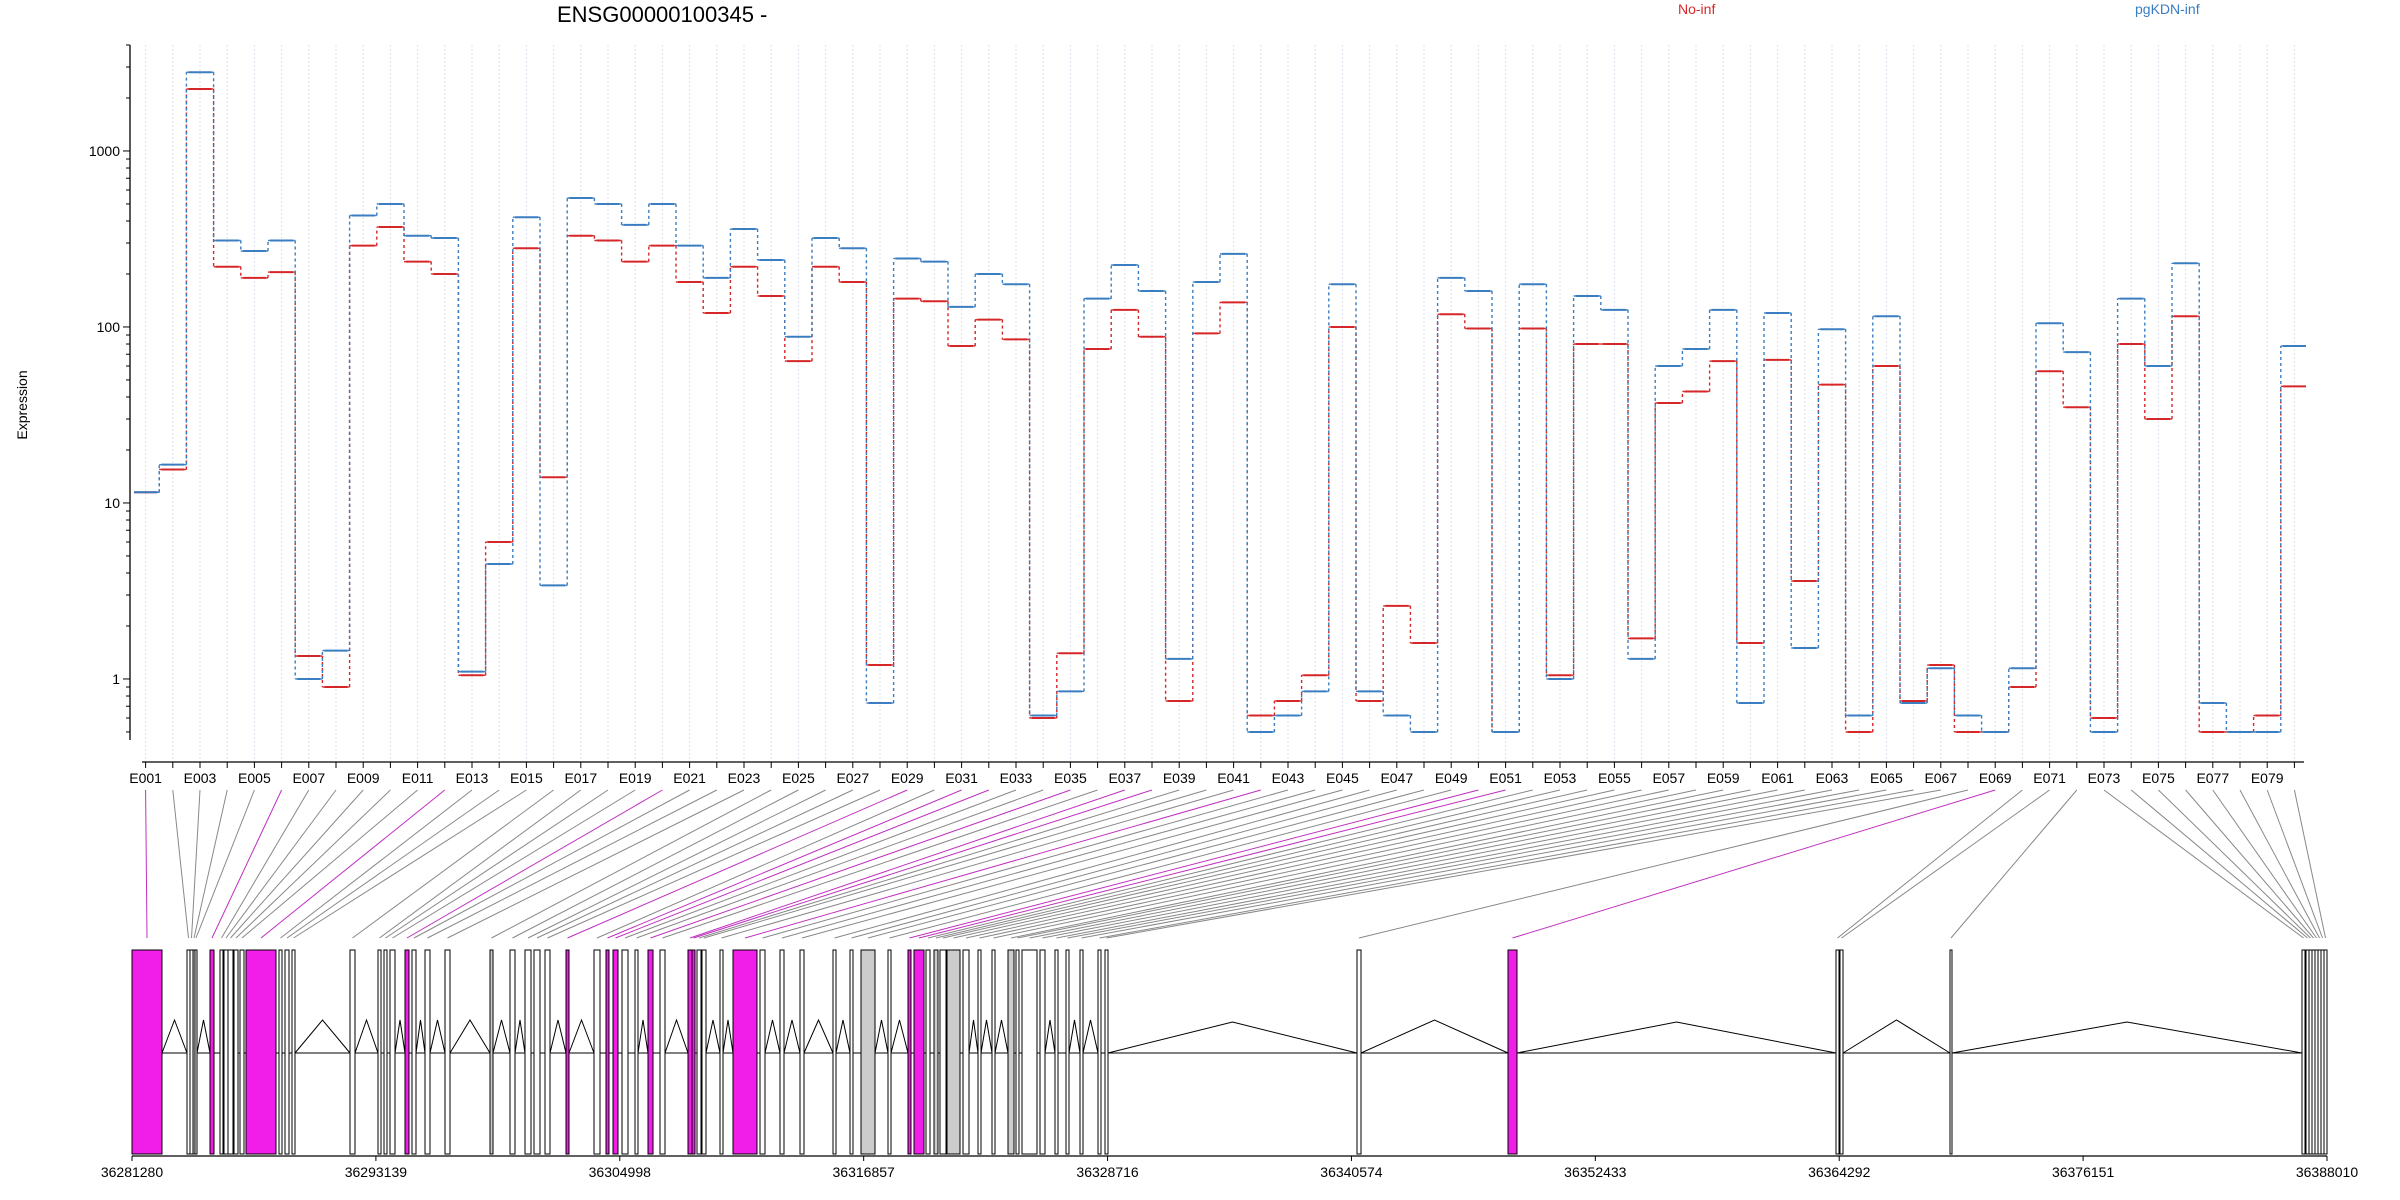  I want to click on x-tick-label: E057, so click(1668, 778).